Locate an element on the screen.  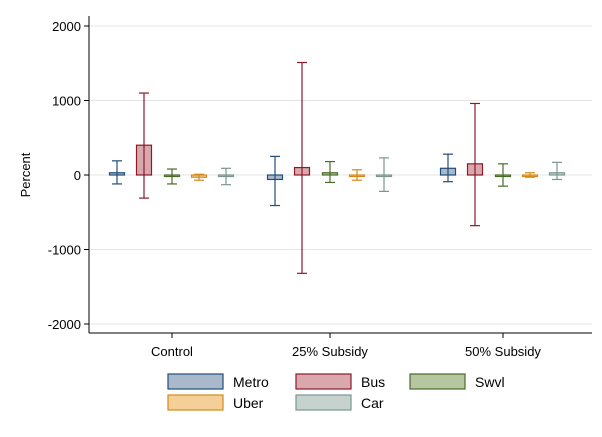
legend-label: Car is located at coordinates (372, 403).